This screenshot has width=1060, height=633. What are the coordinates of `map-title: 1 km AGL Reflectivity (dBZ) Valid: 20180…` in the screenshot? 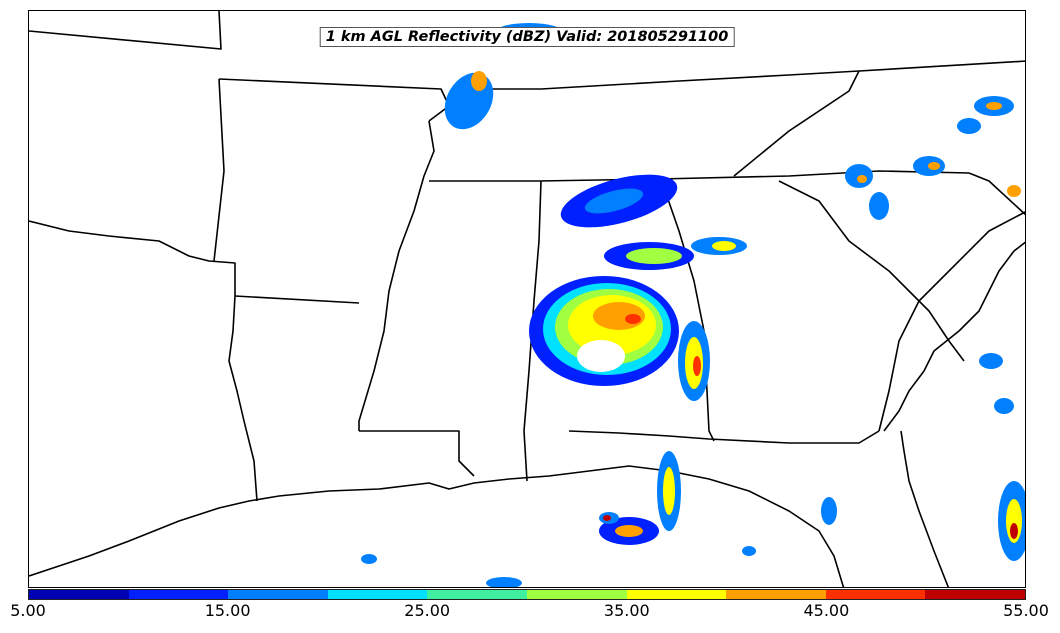 It's located at (527, 37).